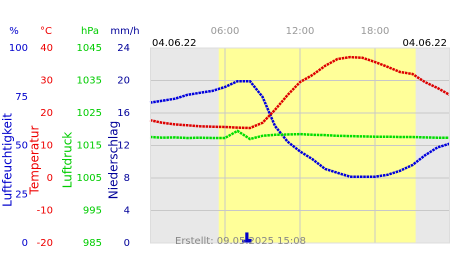 This screenshot has width=450, height=254. I want to click on y-tick-label: 1035, so click(89, 81).